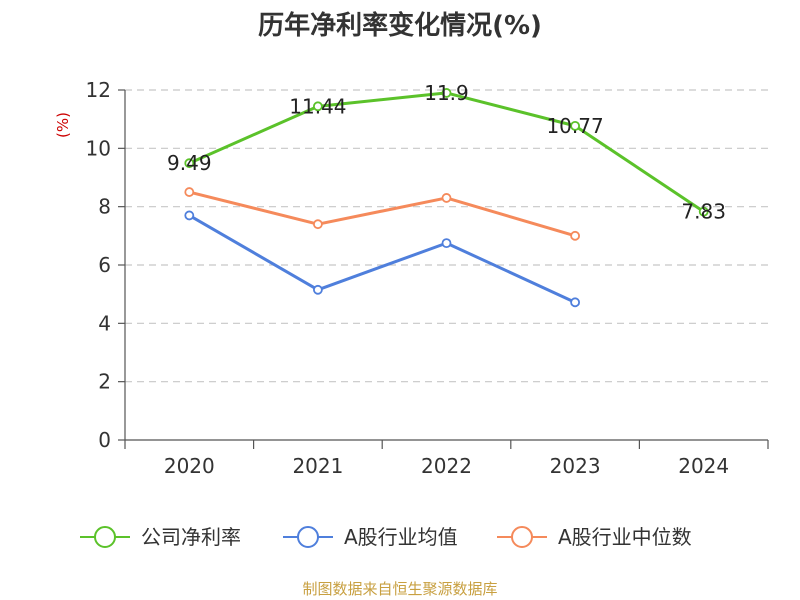 Image resolution: width=800 pixels, height=600 pixels. I want to click on legend-item: A股行业中位数, so click(594, 537).